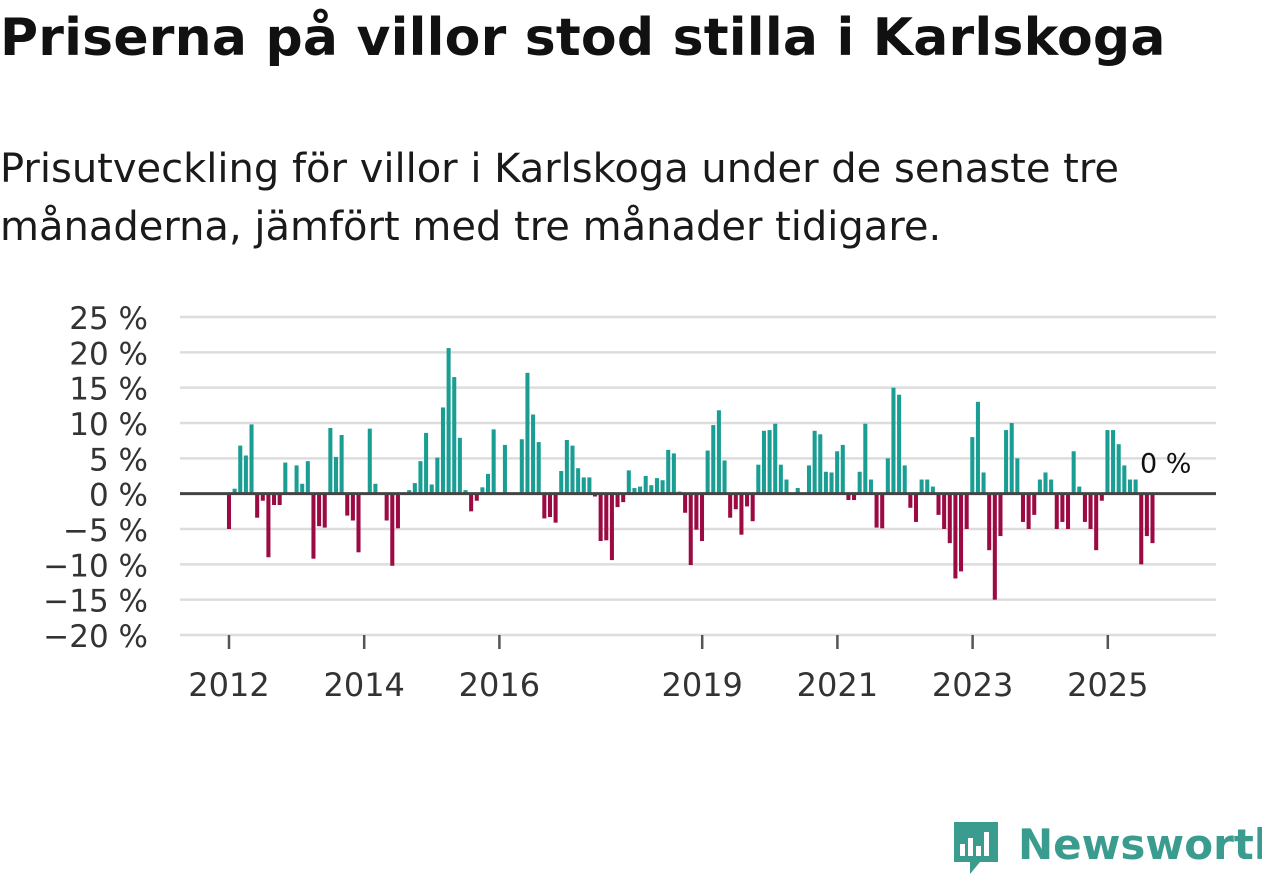  Describe the element at coordinates (95, 602) in the screenshot. I see `y-tick-label: −15 %` at that location.